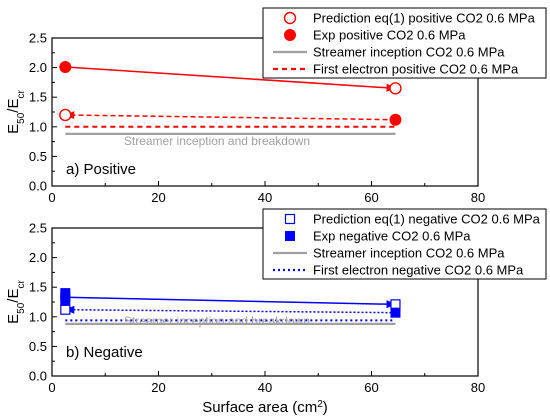 The height and width of the screenshot is (418, 550). What do you see at coordinates (418, 270) in the screenshot?
I see `legend-label: First electron negative CO2 0.6 MPa` at bounding box center [418, 270].